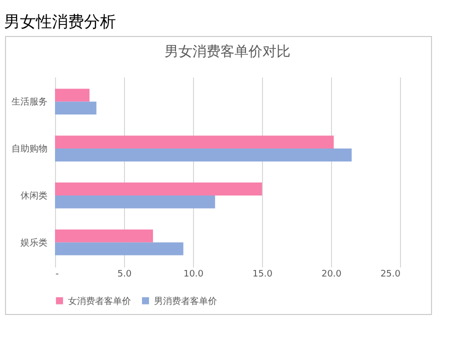  Describe the element at coordinates (30, 149) in the screenshot. I see `y-tick-label: 自助购物` at that location.